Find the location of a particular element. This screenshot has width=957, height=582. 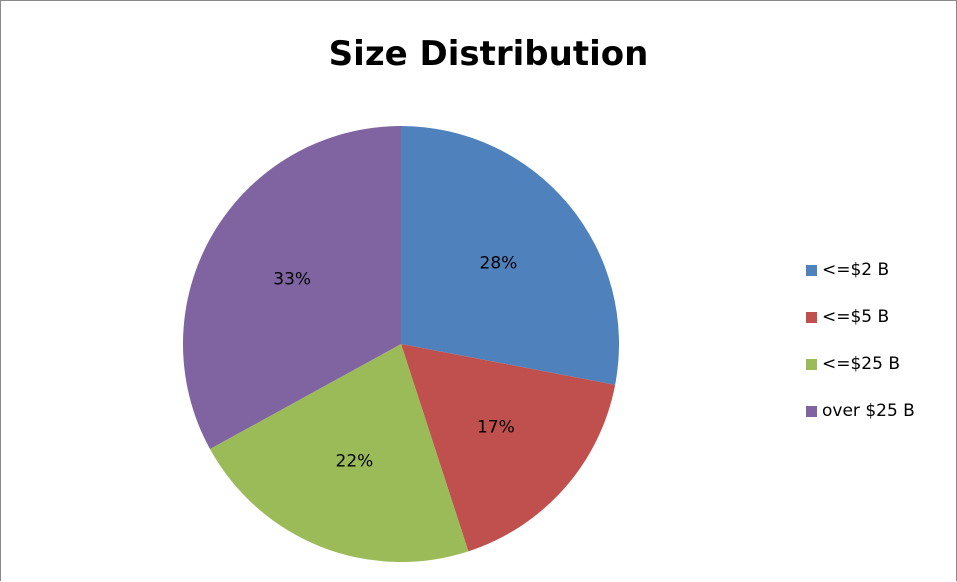

legend-label: <=$25 B is located at coordinates (861, 364).